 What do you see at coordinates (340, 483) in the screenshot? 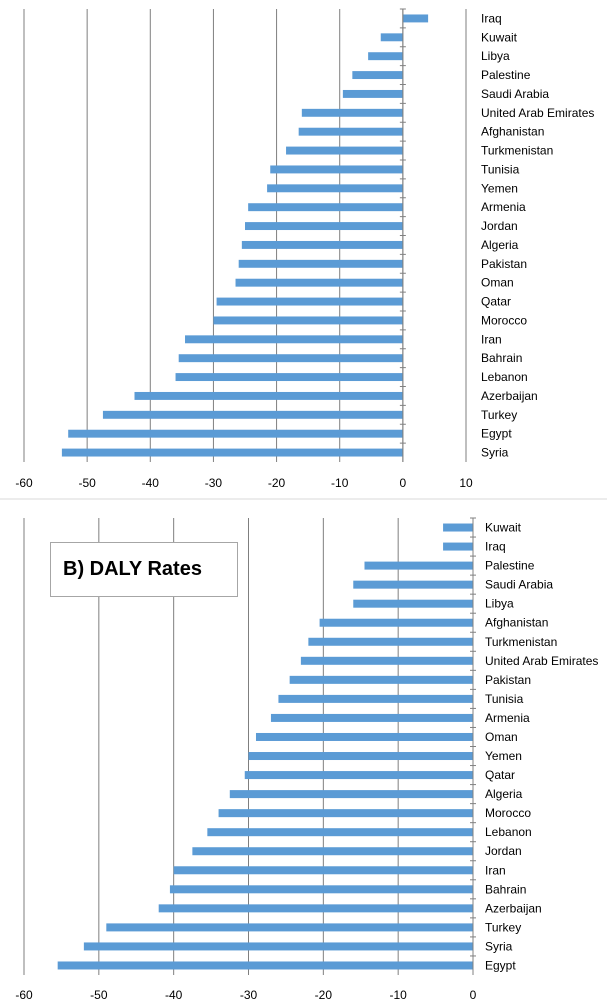
I see `x-tick-label-a-5: -10` at bounding box center [340, 483].